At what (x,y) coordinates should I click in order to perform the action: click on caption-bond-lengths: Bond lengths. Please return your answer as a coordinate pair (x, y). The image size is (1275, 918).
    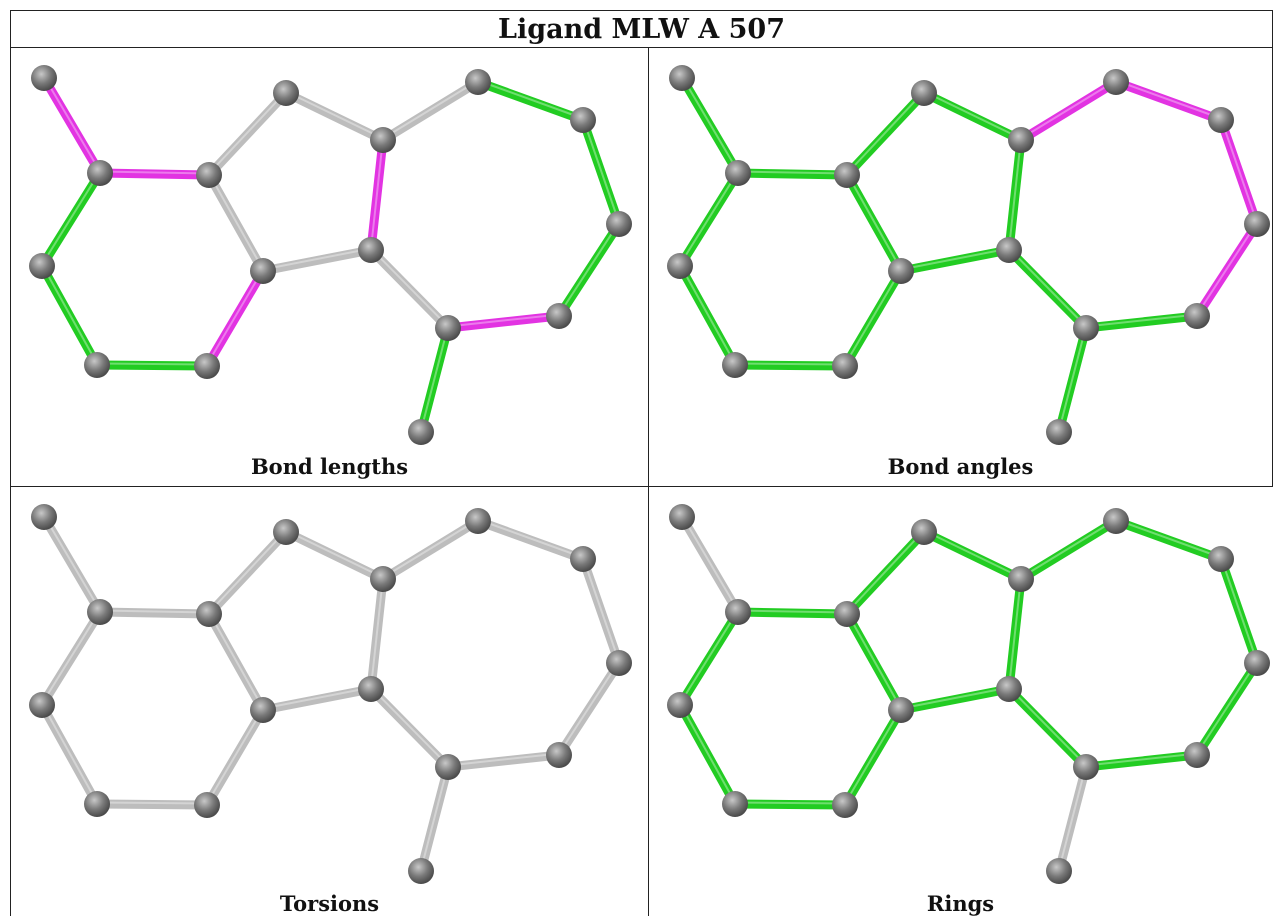
    Looking at the image, I should click on (329, 466).